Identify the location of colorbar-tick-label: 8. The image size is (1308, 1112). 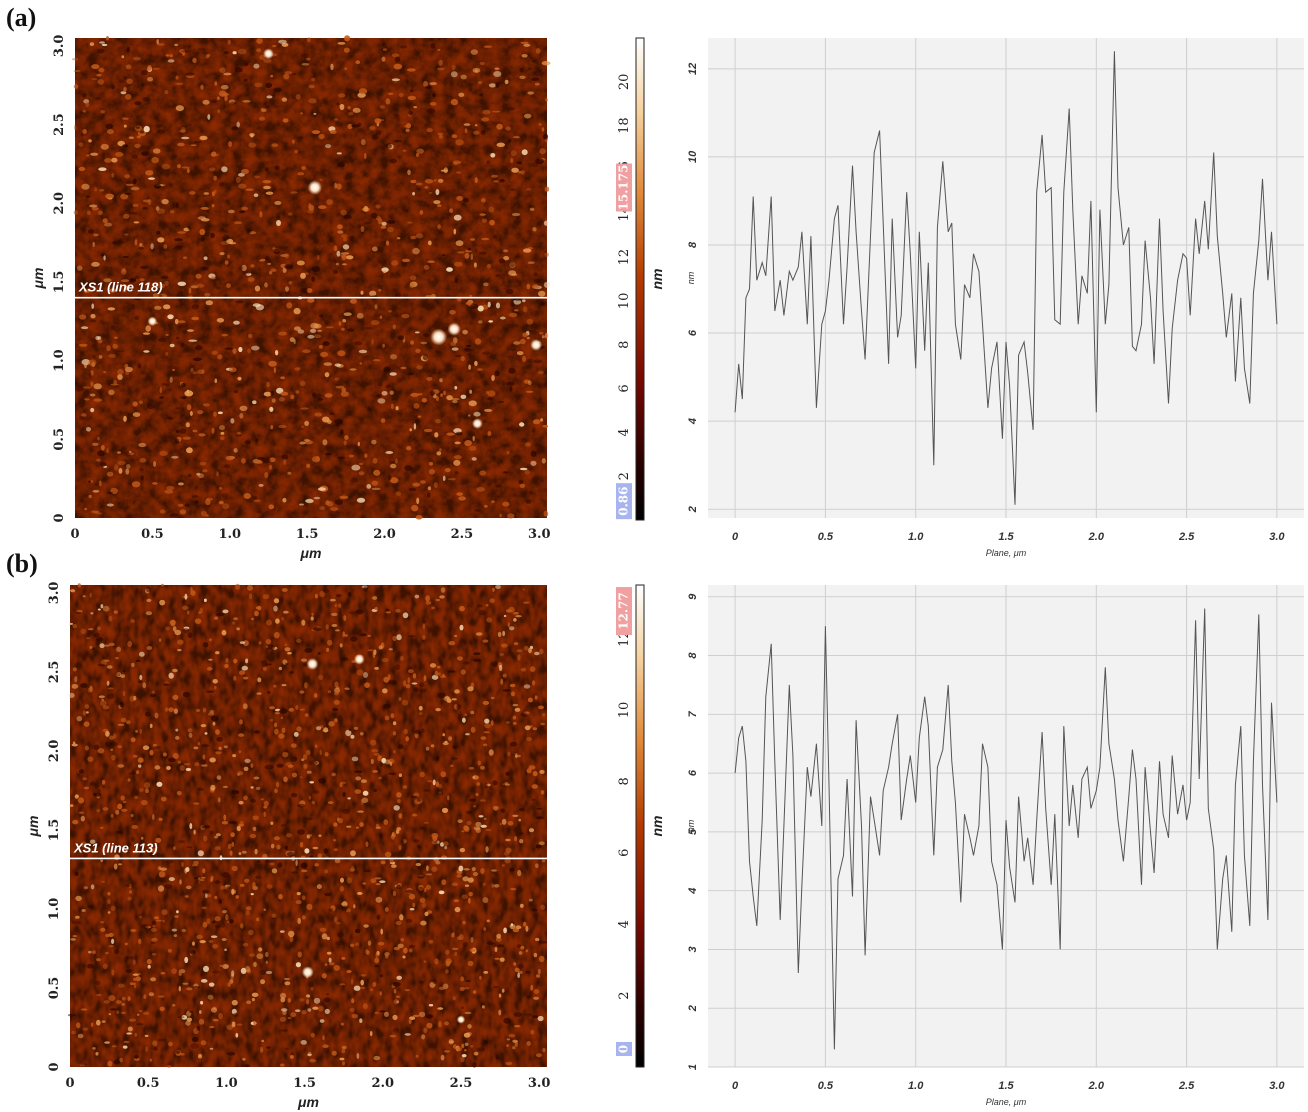
(624, 345).